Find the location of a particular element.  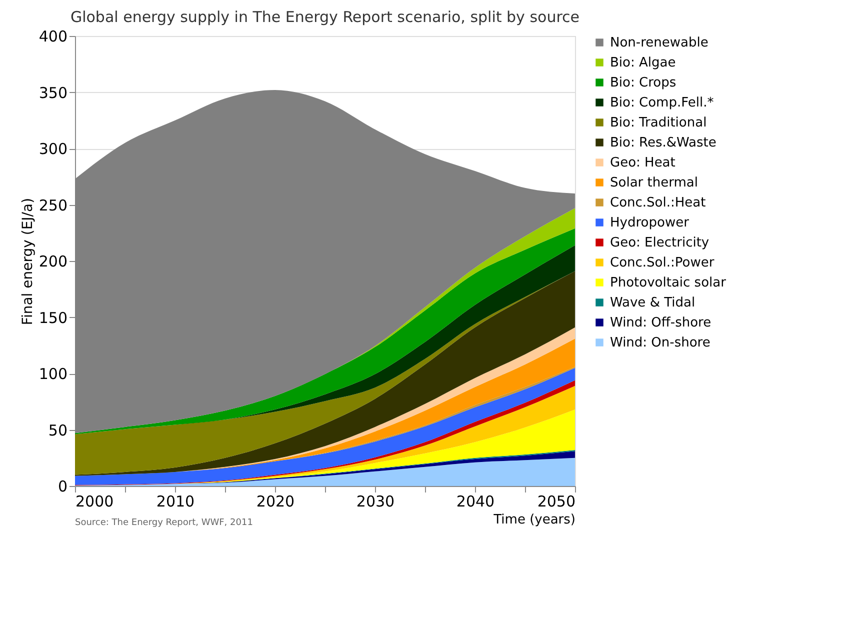

x-tick-label: 2030 is located at coordinates (375, 501).